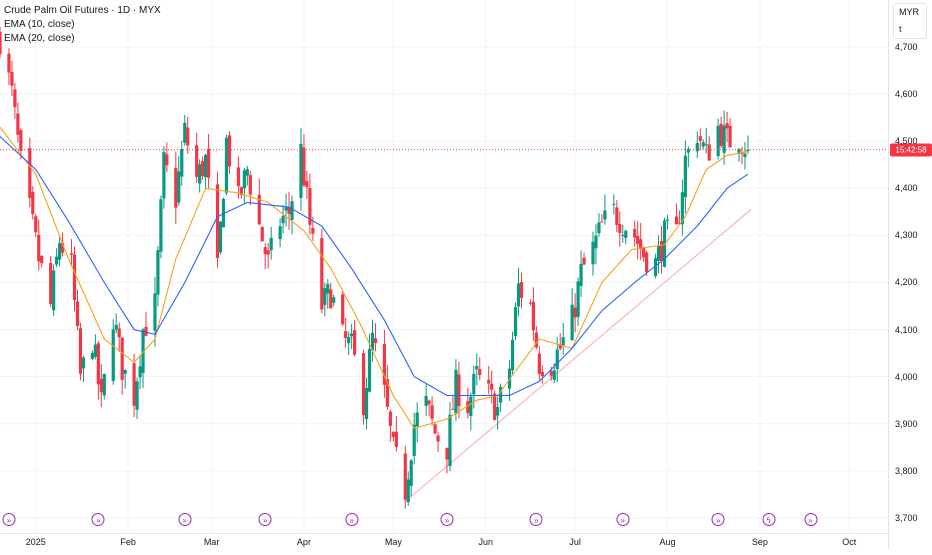 This screenshot has height=555, width=932. Describe the element at coordinates (906, 188) in the screenshot. I see `price-tick-label: 4,400` at that location.